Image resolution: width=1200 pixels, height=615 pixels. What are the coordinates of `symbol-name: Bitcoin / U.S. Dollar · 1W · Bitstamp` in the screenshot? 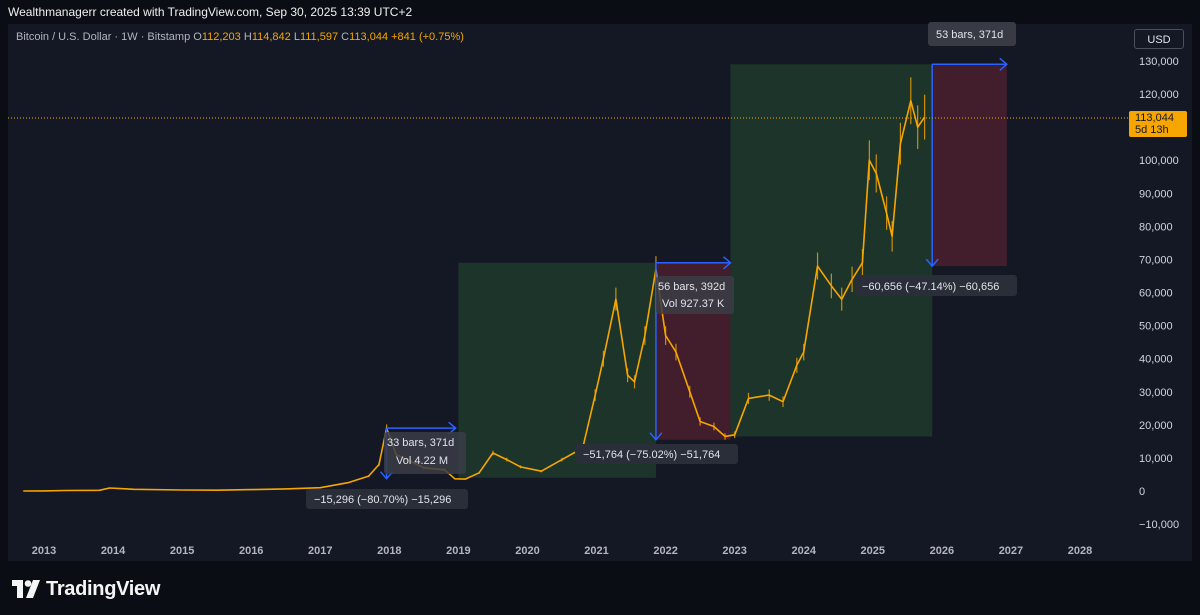 It's located at (103, 37).